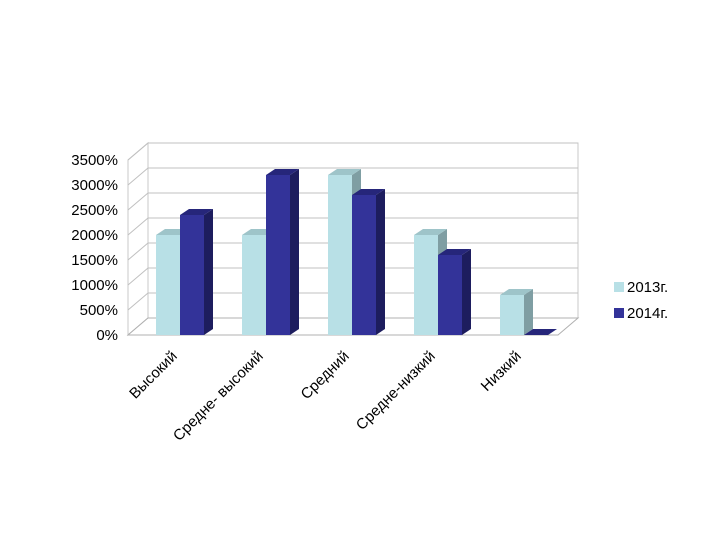  What do you see at coordinates (107, 335) in the screenshot?
I see `y-tick-label: 0%` at bounding box center [107, 335].